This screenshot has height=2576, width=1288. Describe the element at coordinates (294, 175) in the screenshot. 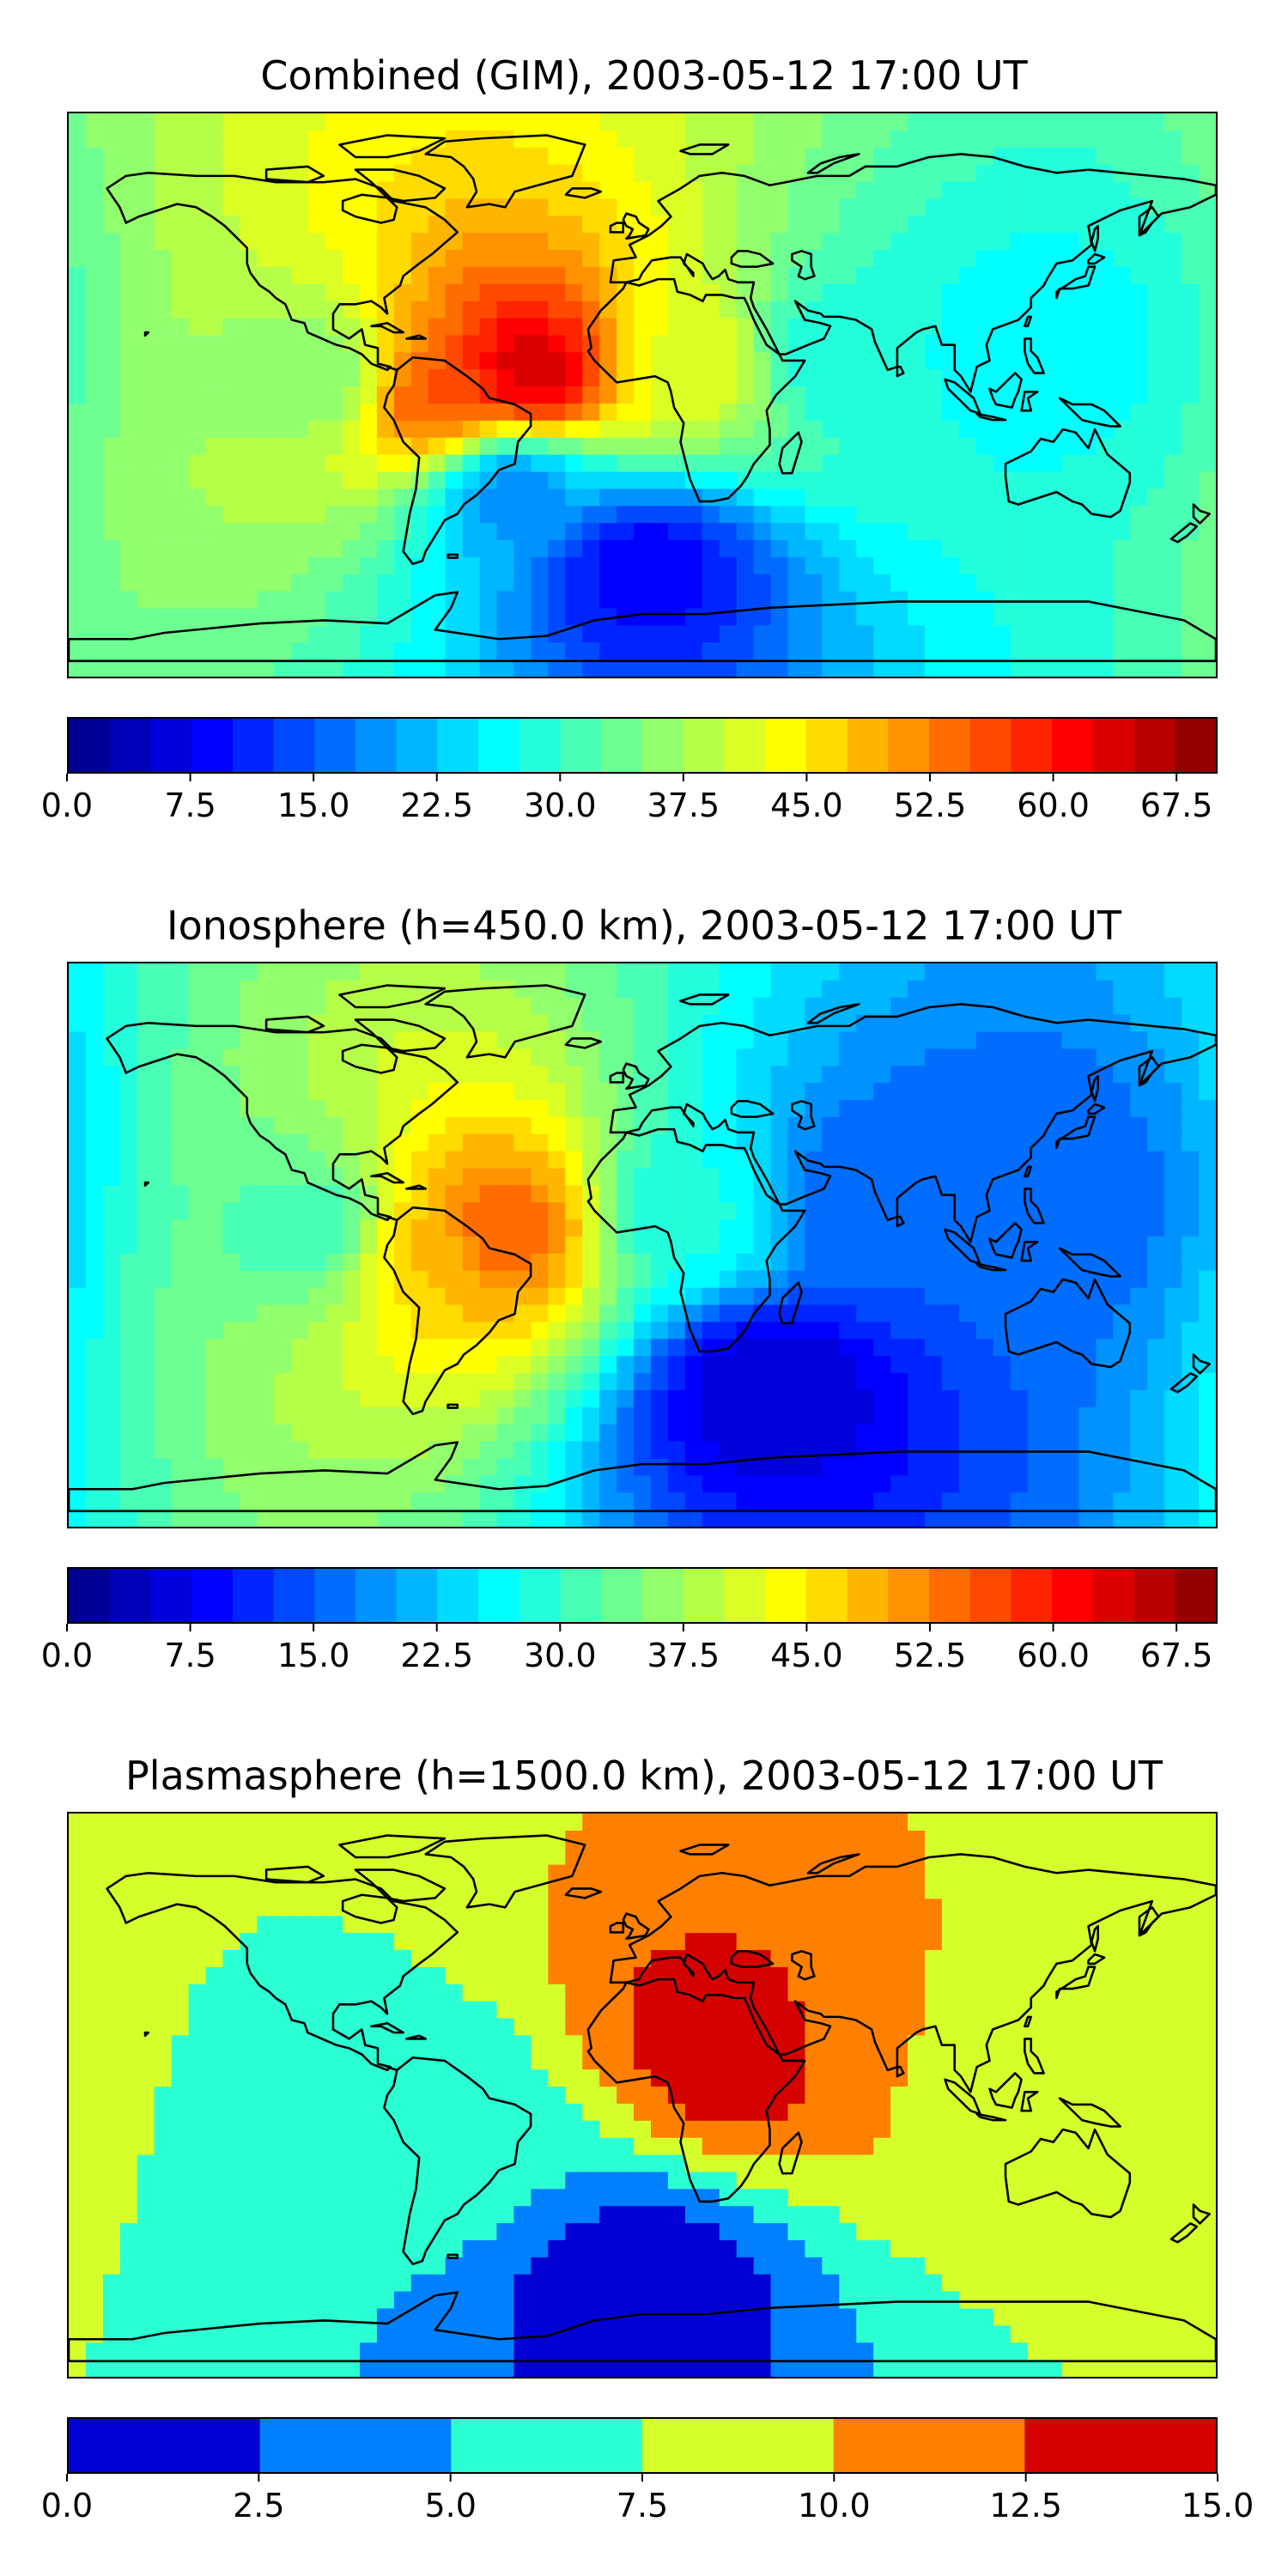

I see `coastline-victoria-is` at that location.